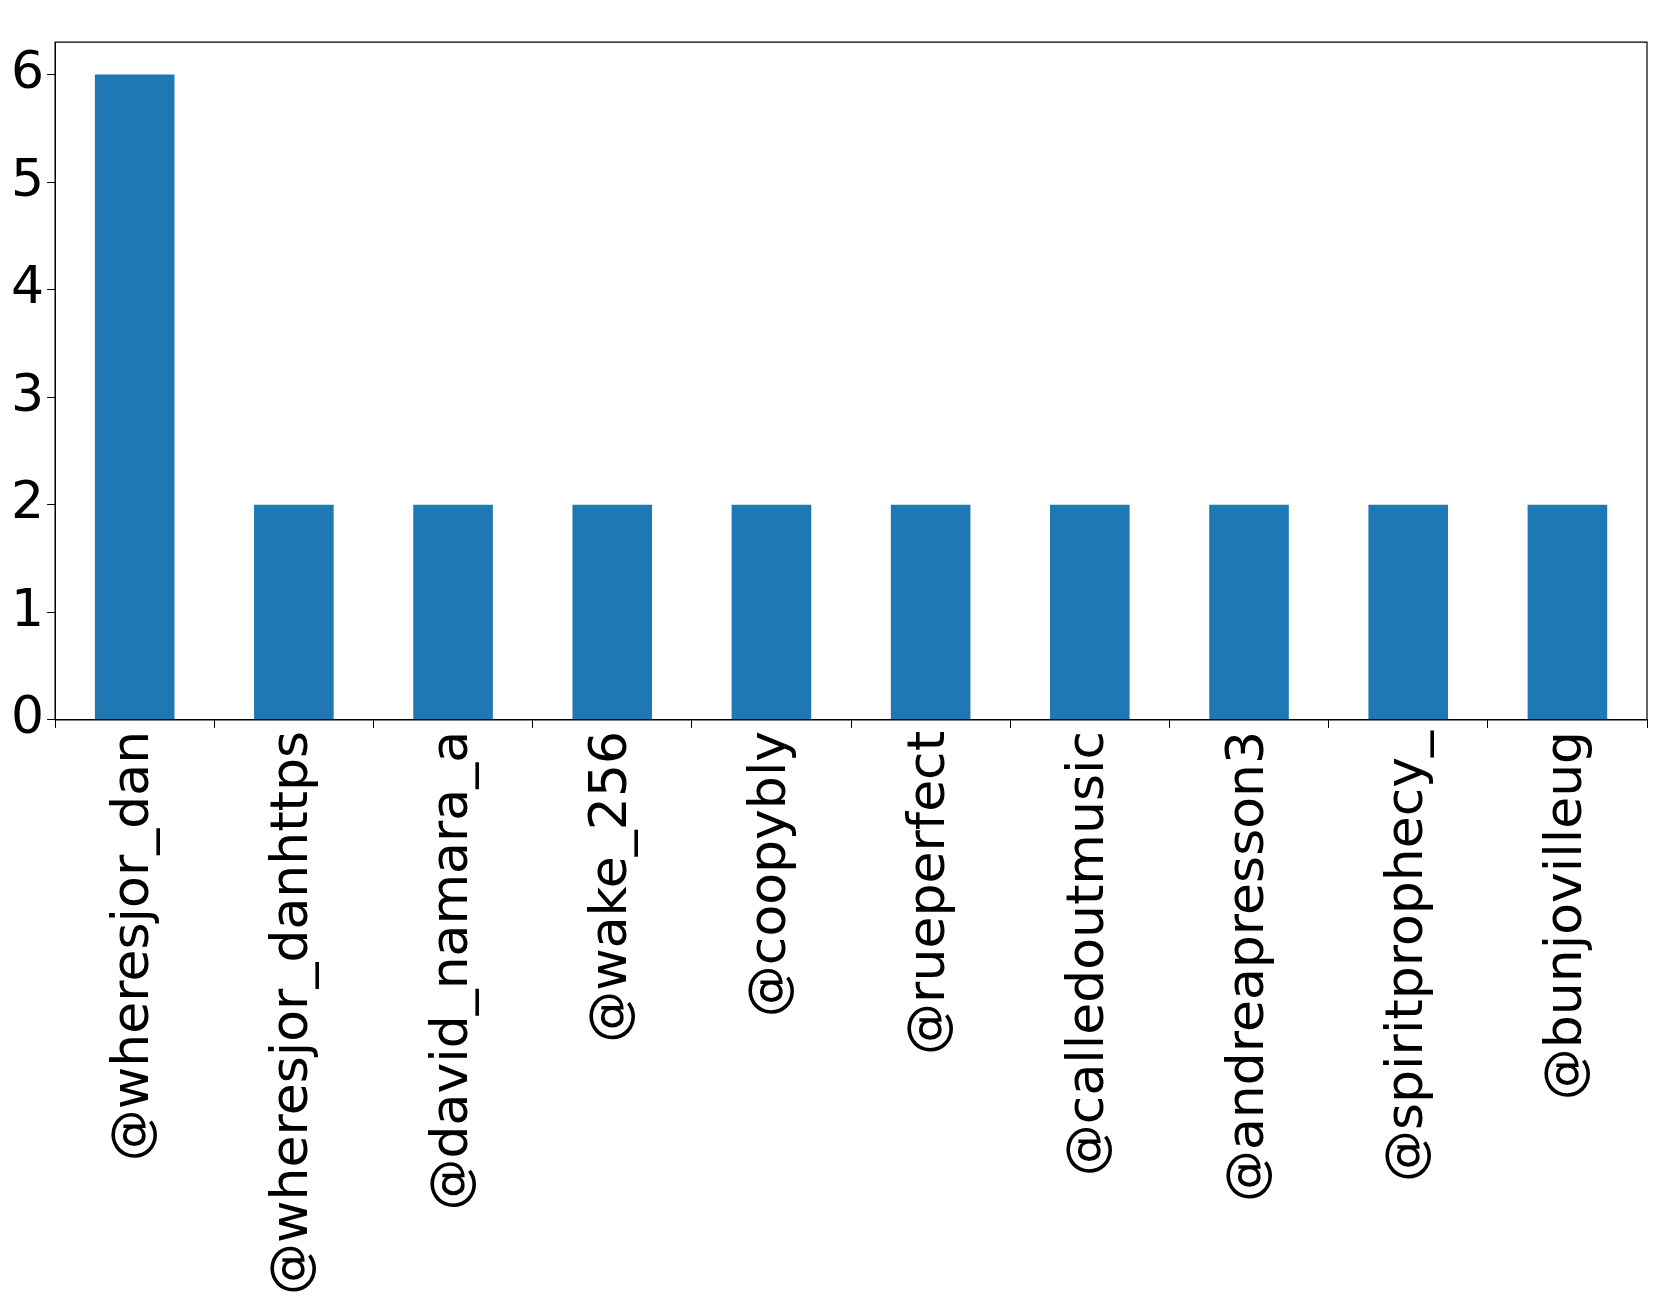 The width and height of the screenshot is (1679, 1306). What do you see at coordinates (1085, 953) in the screenshot?
I see `x-tick-label: @calledoutmusic` at bounding box center [1085, 953].